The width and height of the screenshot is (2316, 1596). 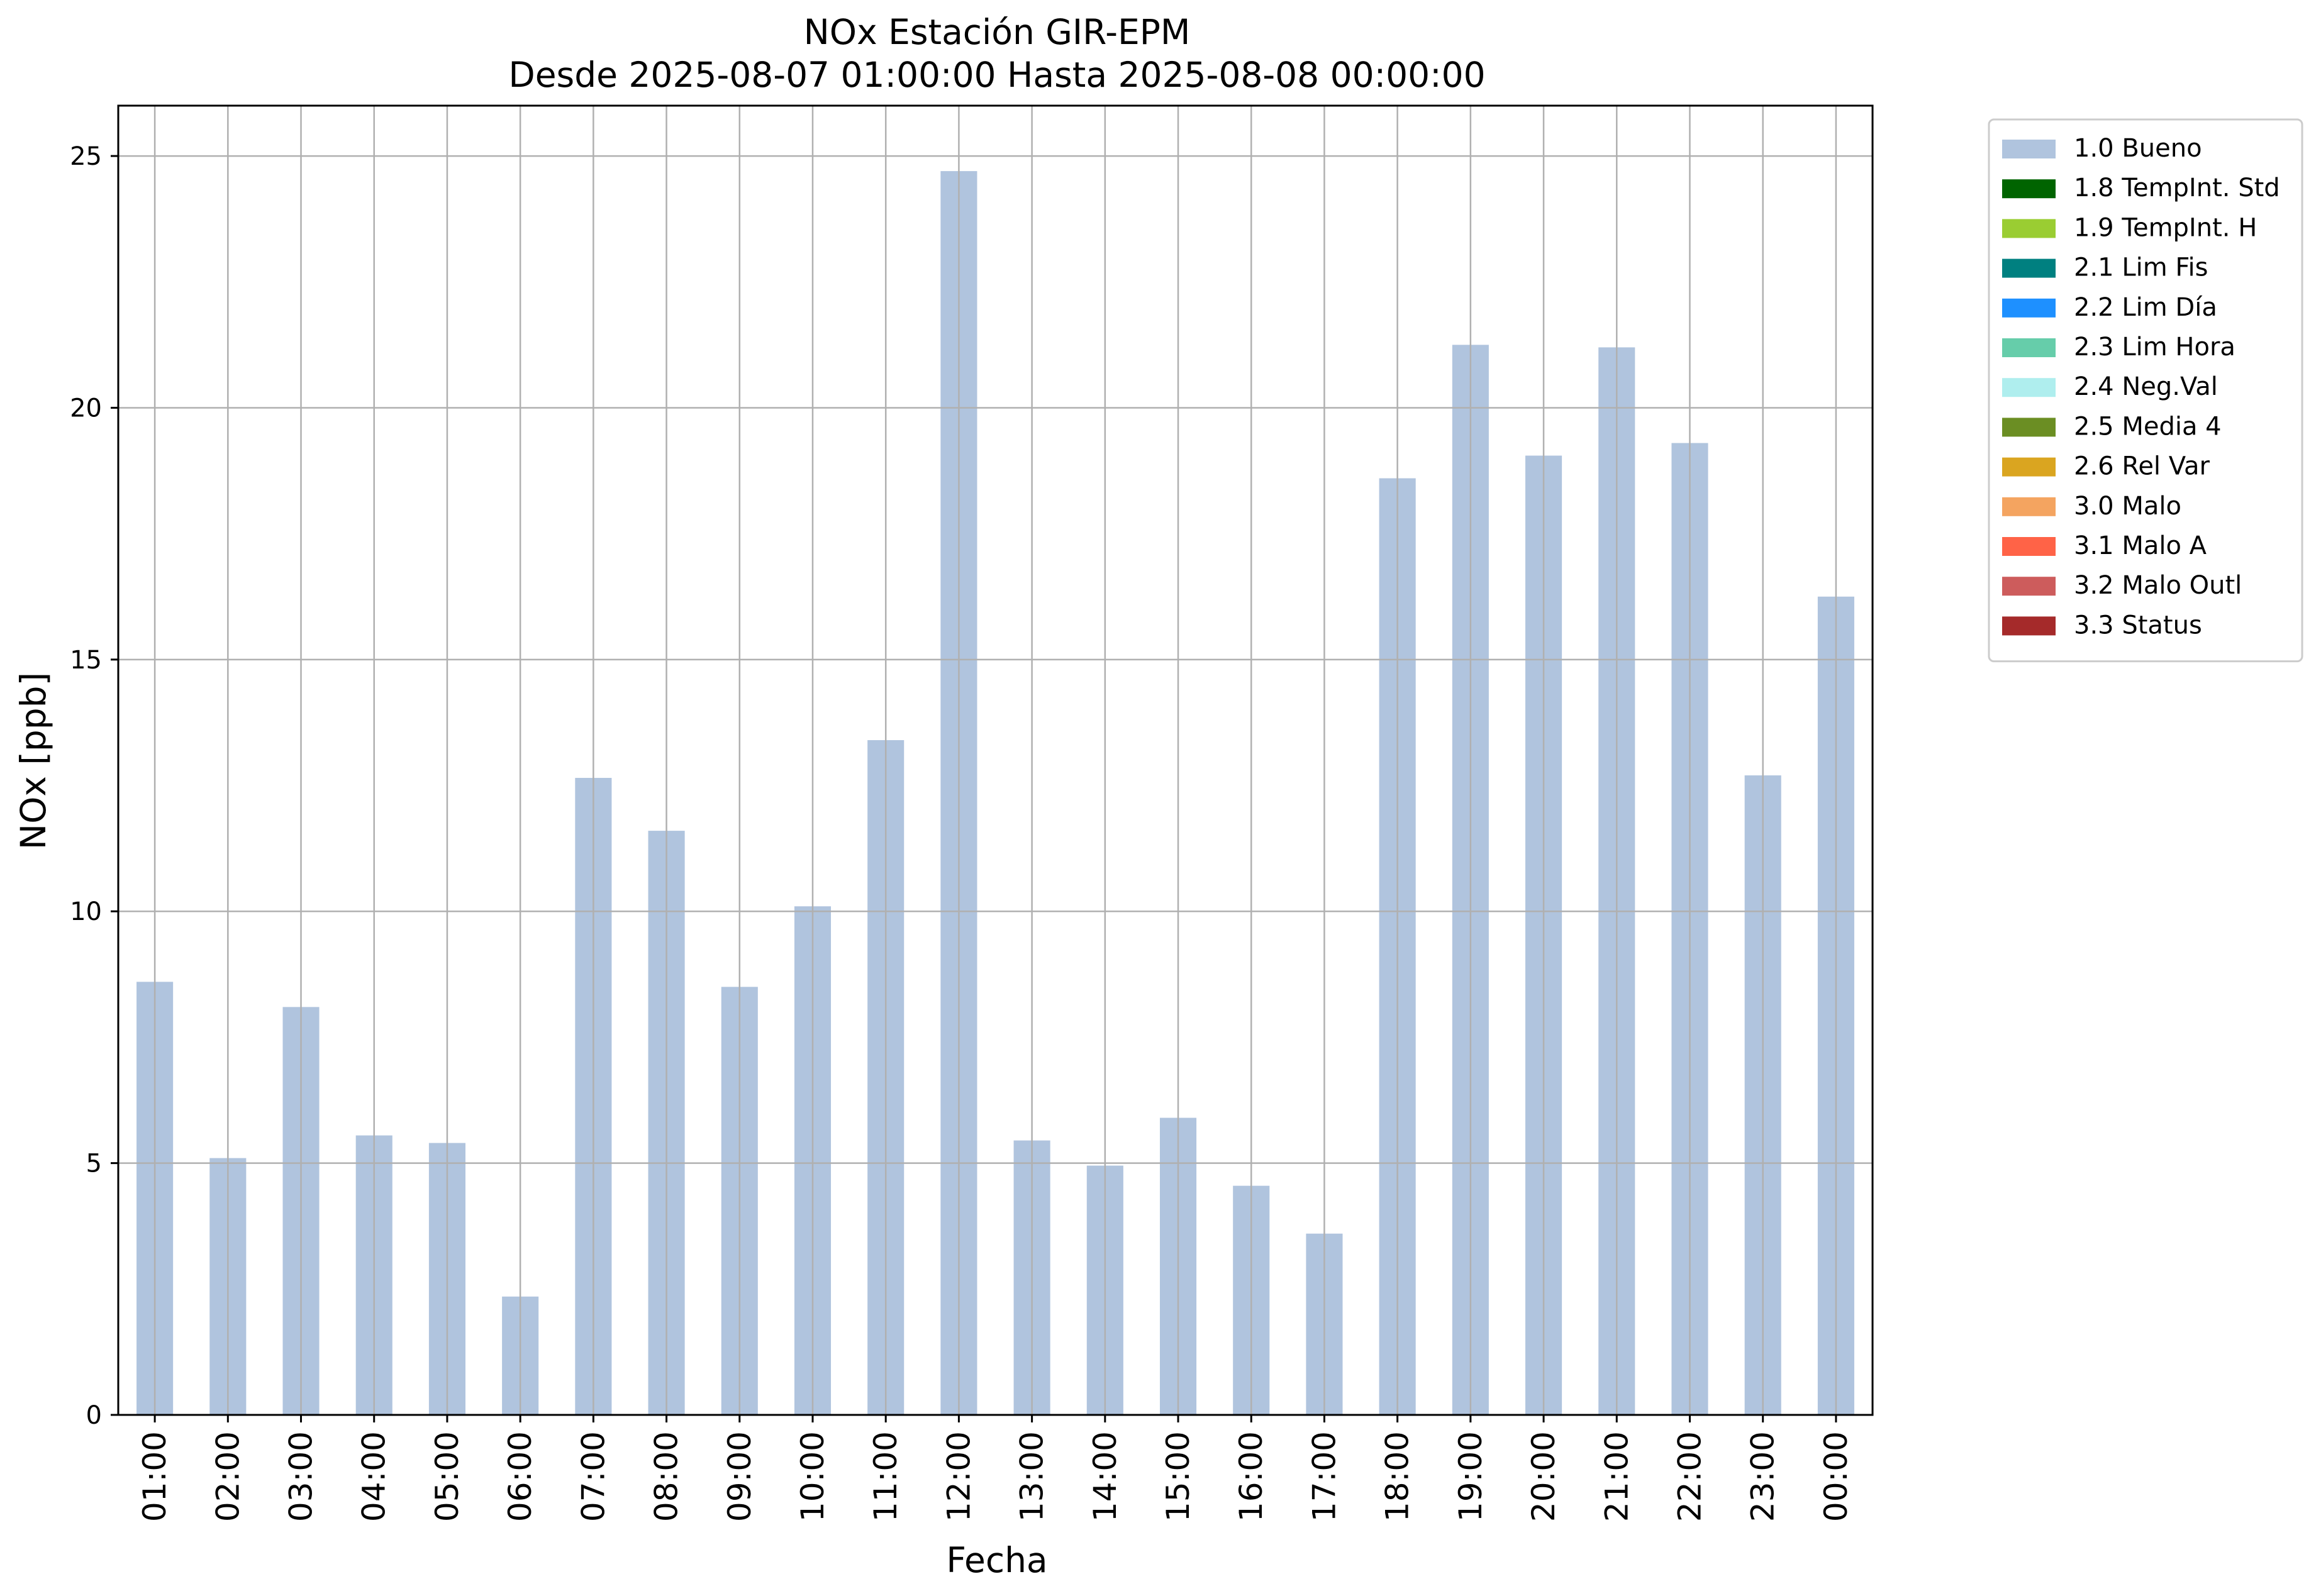 I want to click on x-tick-label: 14:00, so click(x=1105, y=1476).